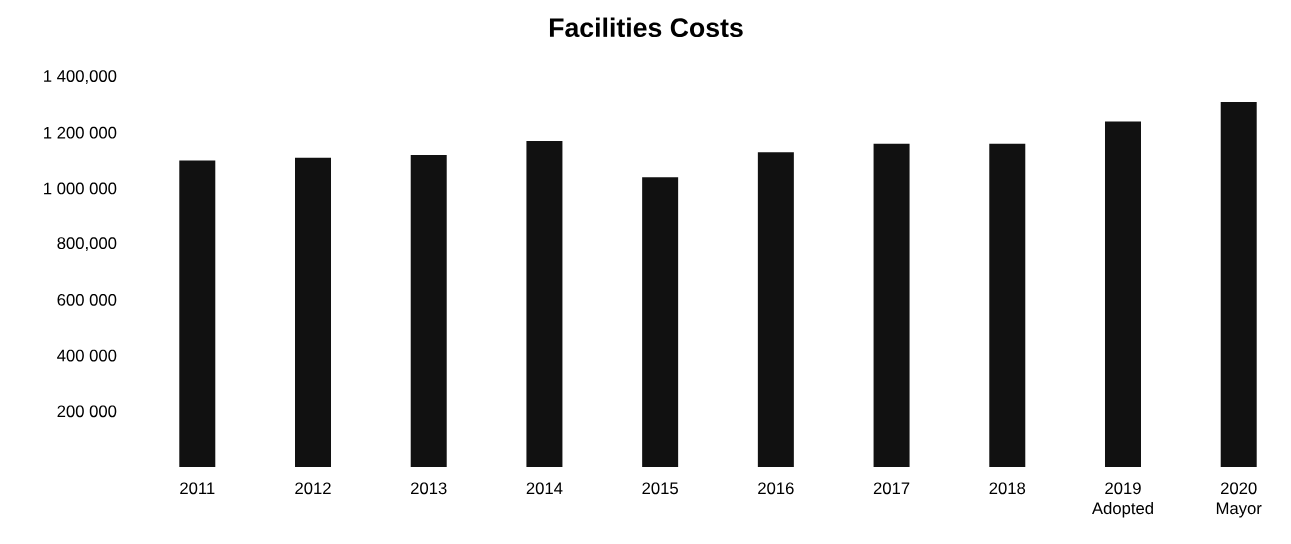 The image size is (1291, 544). I want to click on x-tick-label: 2013, so click(429, 488).